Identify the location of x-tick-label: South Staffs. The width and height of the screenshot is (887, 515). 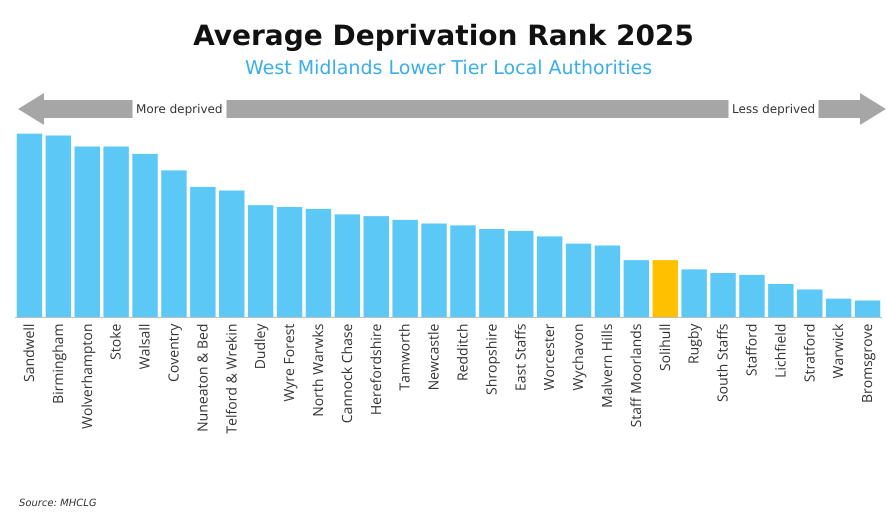
(723, 362).